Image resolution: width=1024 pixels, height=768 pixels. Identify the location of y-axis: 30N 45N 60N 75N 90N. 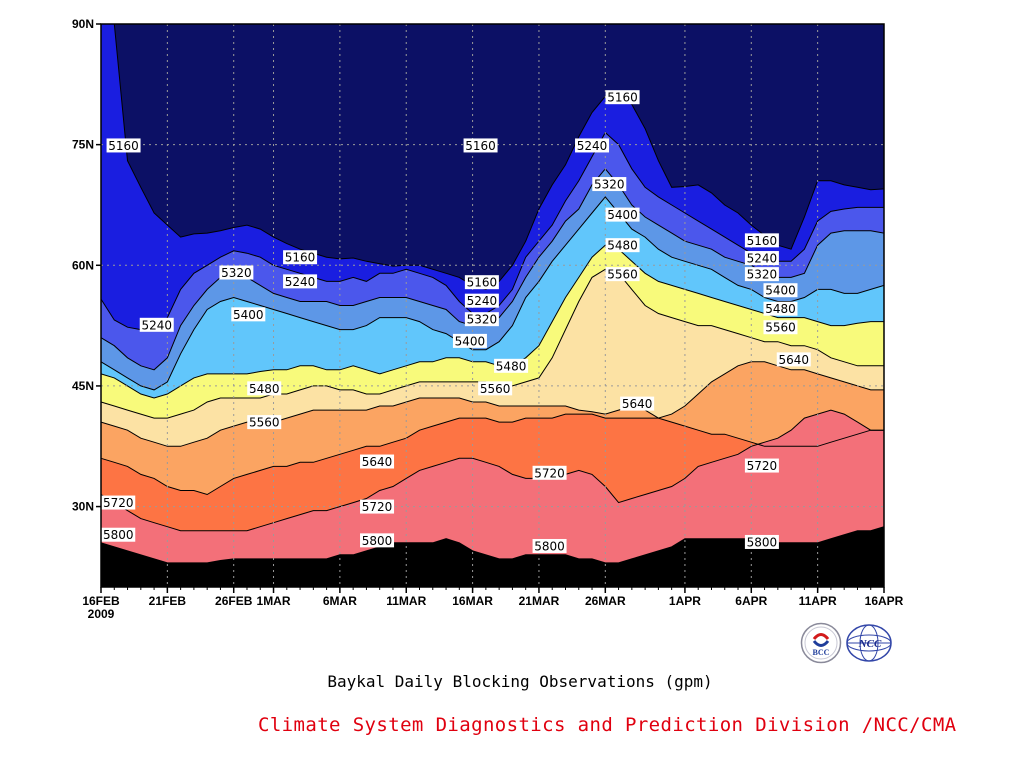
(86, 265).